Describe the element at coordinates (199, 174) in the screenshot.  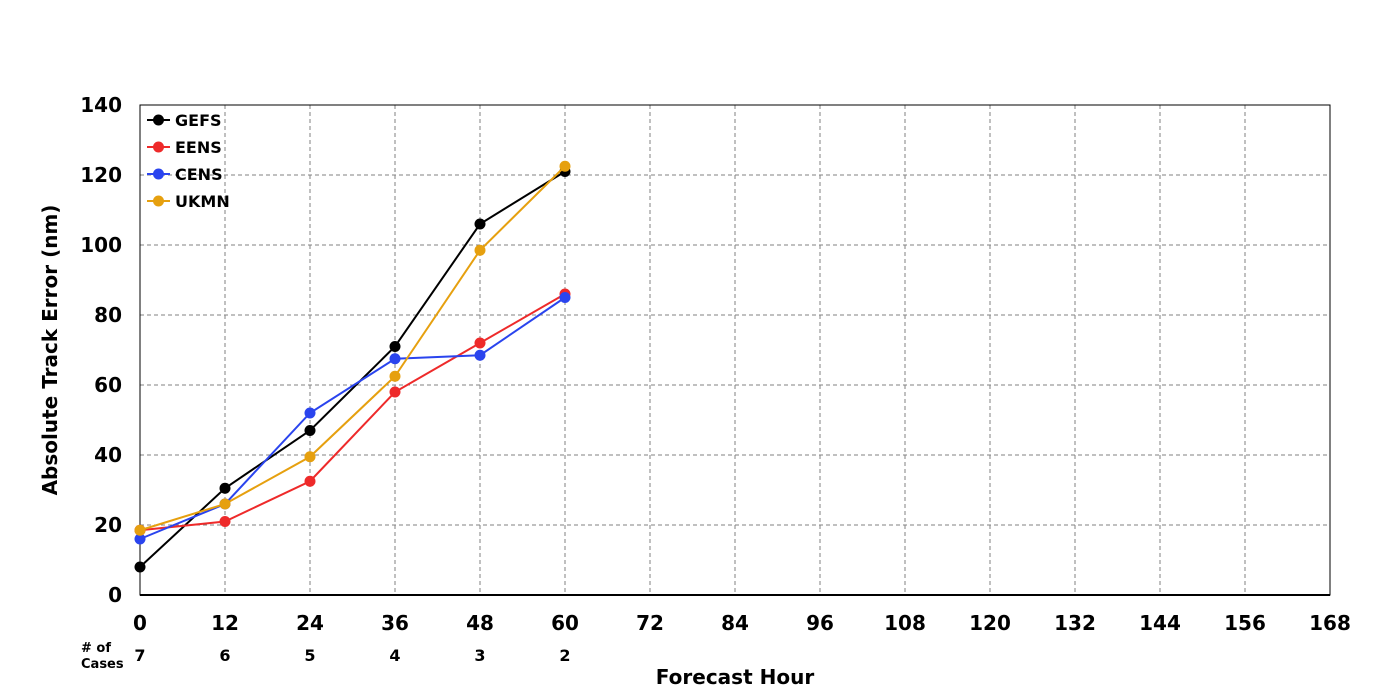
I see `legend-label: CENS` at that location.